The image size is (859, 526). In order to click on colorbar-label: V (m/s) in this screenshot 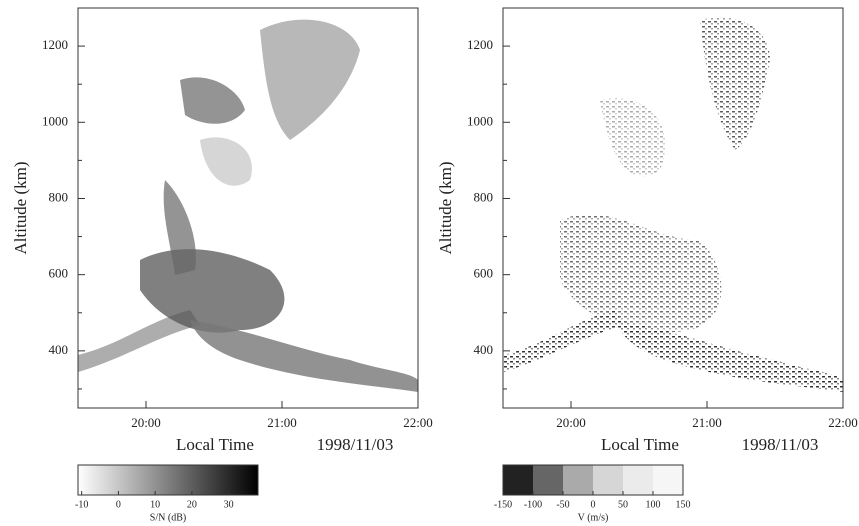, I will do `click(593, 517)`.